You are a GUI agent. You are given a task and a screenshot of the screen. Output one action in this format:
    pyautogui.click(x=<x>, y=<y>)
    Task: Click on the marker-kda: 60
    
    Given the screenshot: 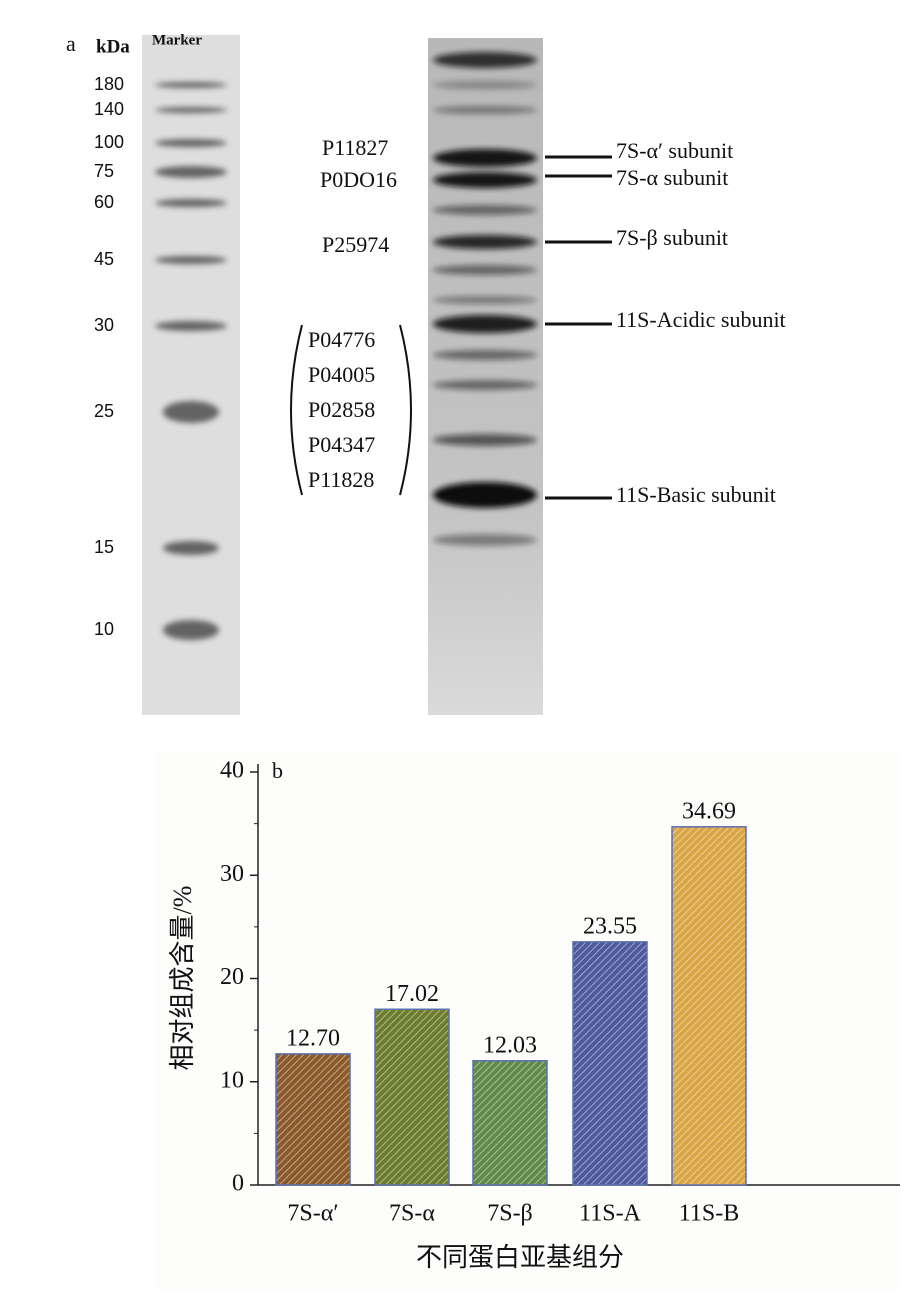 What is the action you would take?
    pyautogui.click(x=104, y=202)
    